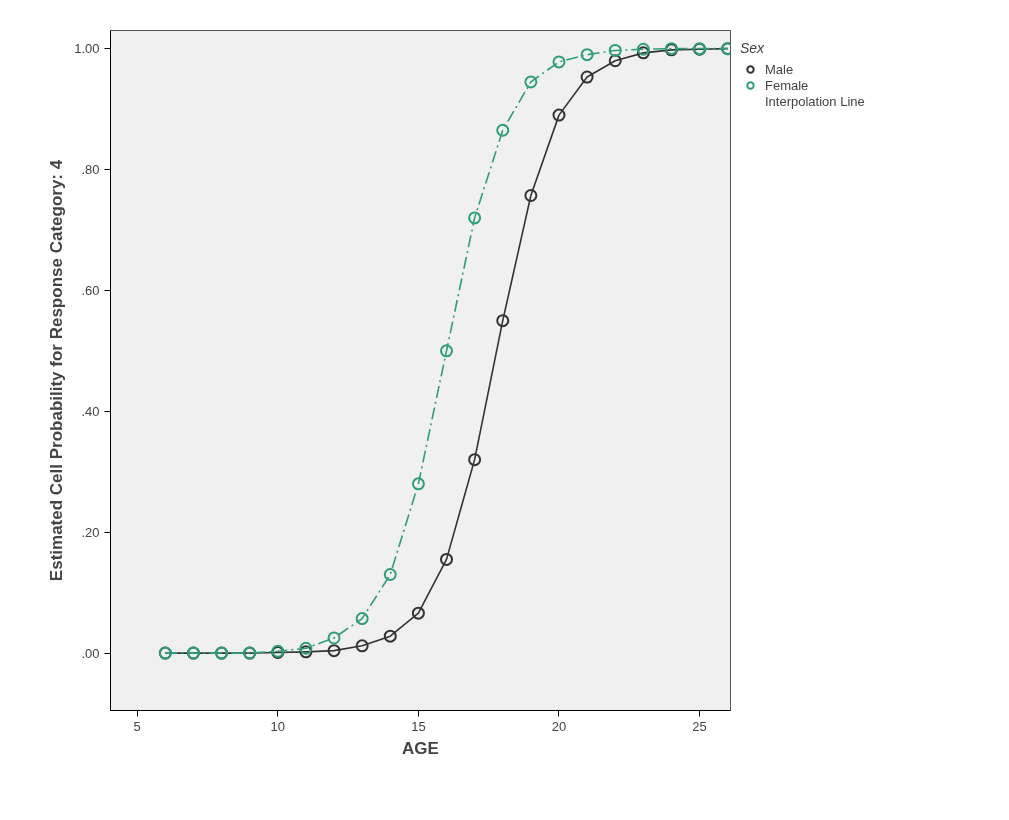  I want to click on y-tick-label: 1.00, so click(87, 49).